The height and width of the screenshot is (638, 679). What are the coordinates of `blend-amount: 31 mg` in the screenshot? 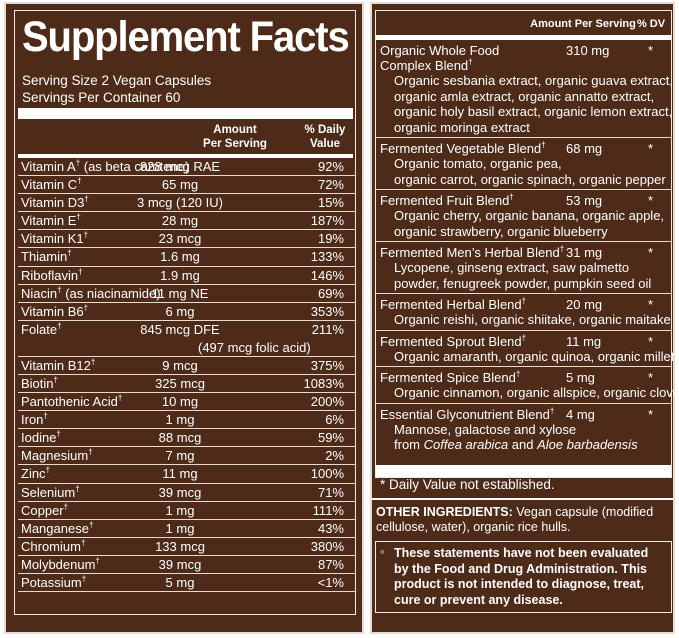 It's located at (584, 252).